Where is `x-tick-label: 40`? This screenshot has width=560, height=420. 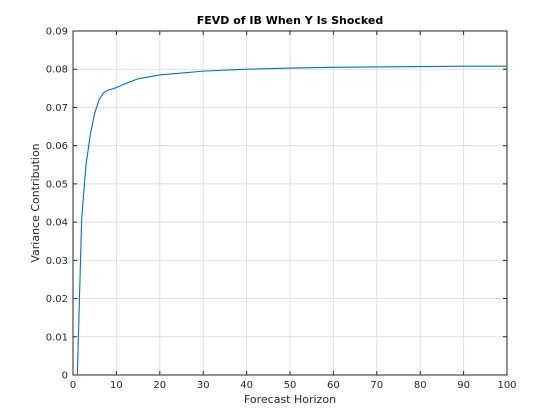
x-tick-label: 40 is located at coordinates (246, 385).